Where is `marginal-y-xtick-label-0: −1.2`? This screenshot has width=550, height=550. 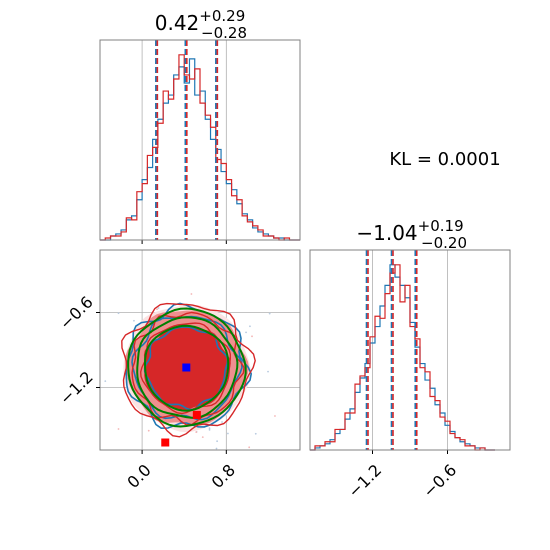
marginal-y-xtick-label-0: −1.2 is located at coordinates (364, 480).